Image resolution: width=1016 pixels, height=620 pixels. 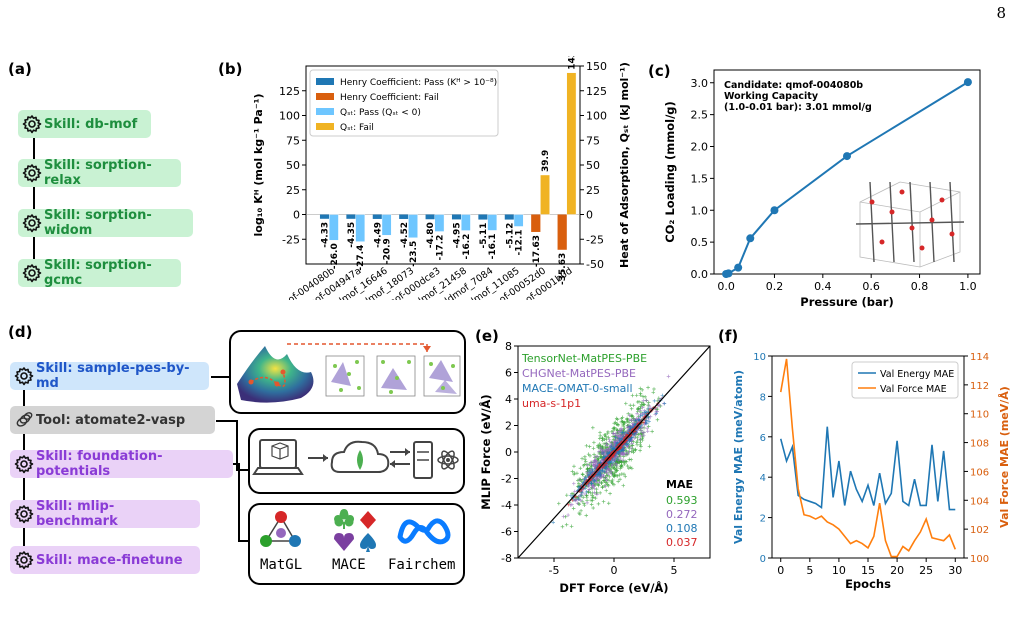 What do you see at coordinates (355, 530) in the screenshot?
I see `mace-logo` at bounding box center [355, 530].